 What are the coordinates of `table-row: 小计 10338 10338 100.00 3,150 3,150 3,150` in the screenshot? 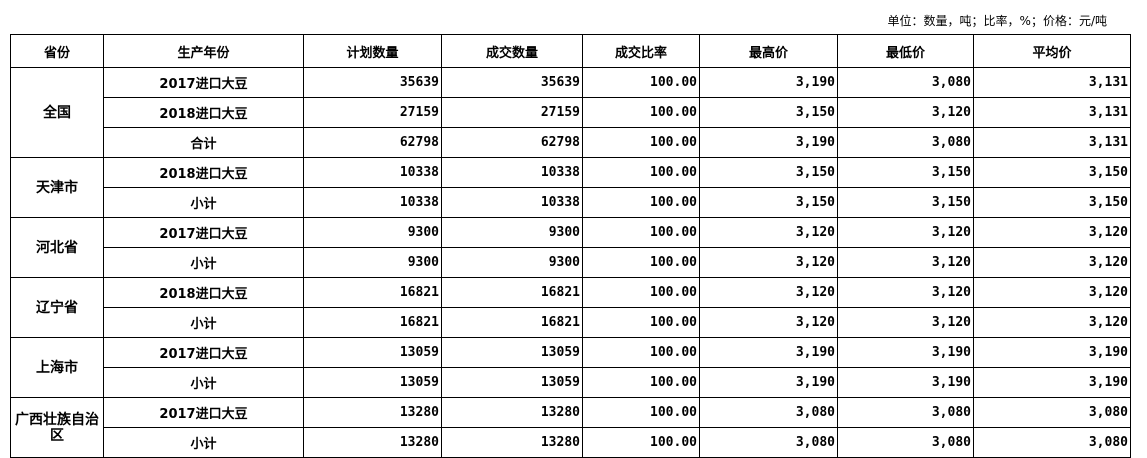 It's located at (571, 202).